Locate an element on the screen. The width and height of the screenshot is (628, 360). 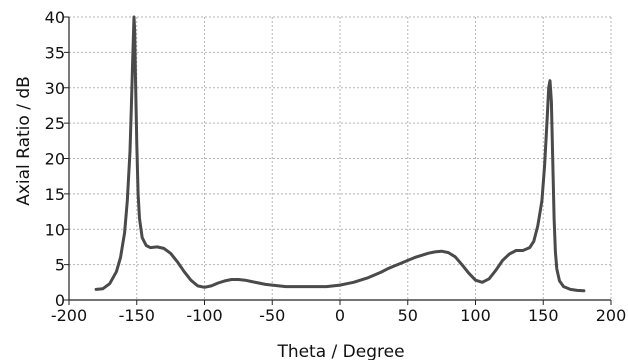
x-tick-label: -200 is located at coordinates (69, 315).